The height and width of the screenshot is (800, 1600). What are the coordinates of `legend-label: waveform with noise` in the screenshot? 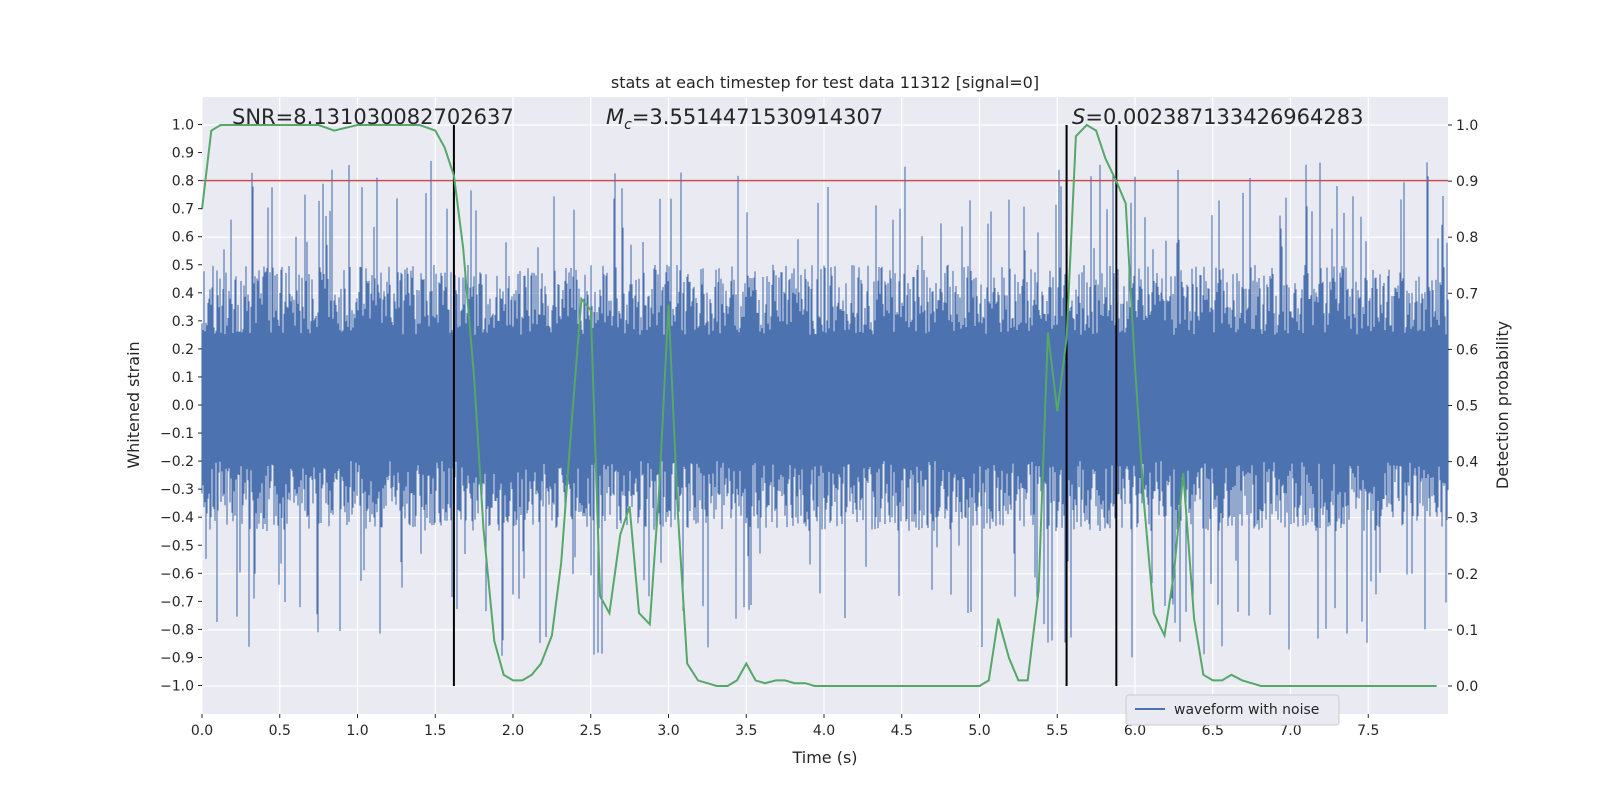 It's located at (1246, 710).